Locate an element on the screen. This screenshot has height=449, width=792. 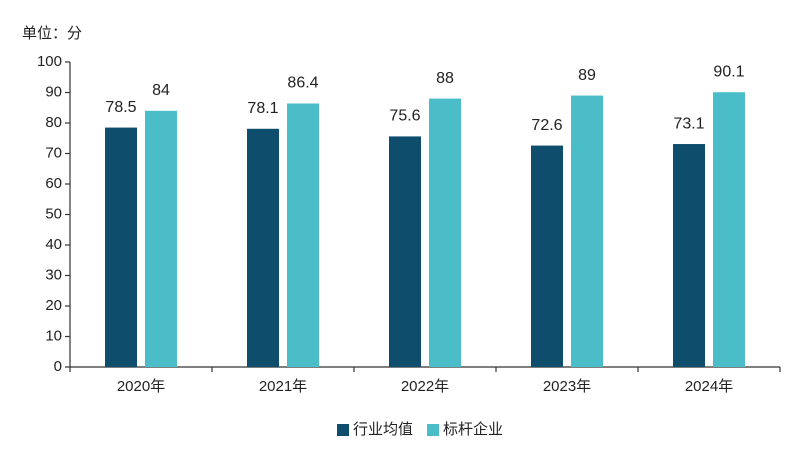
x-tick-label: 2024年 is located at coordinates (709, 386).